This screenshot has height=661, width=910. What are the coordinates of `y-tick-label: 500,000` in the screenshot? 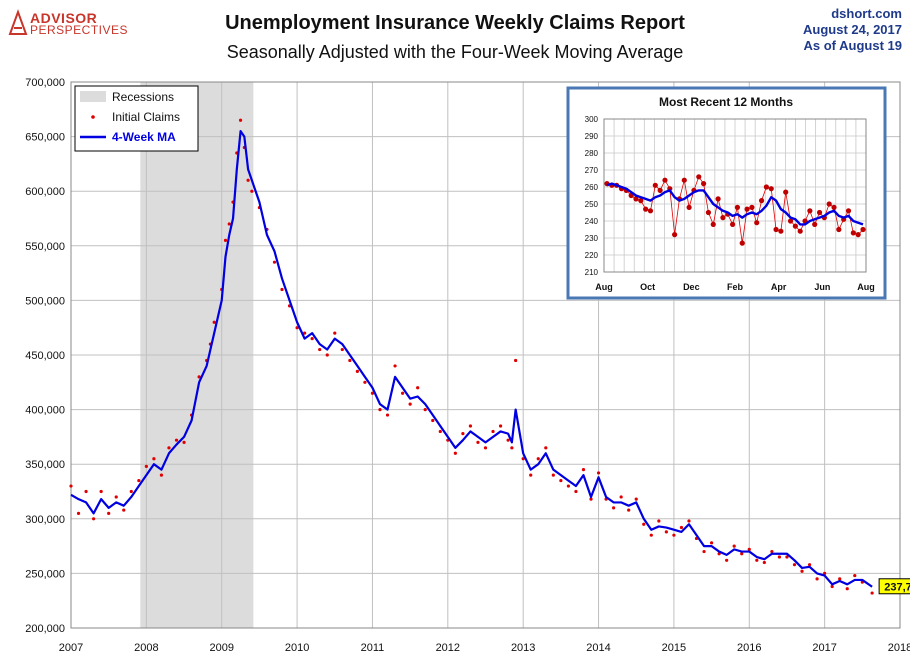 It's located at (45, 301).